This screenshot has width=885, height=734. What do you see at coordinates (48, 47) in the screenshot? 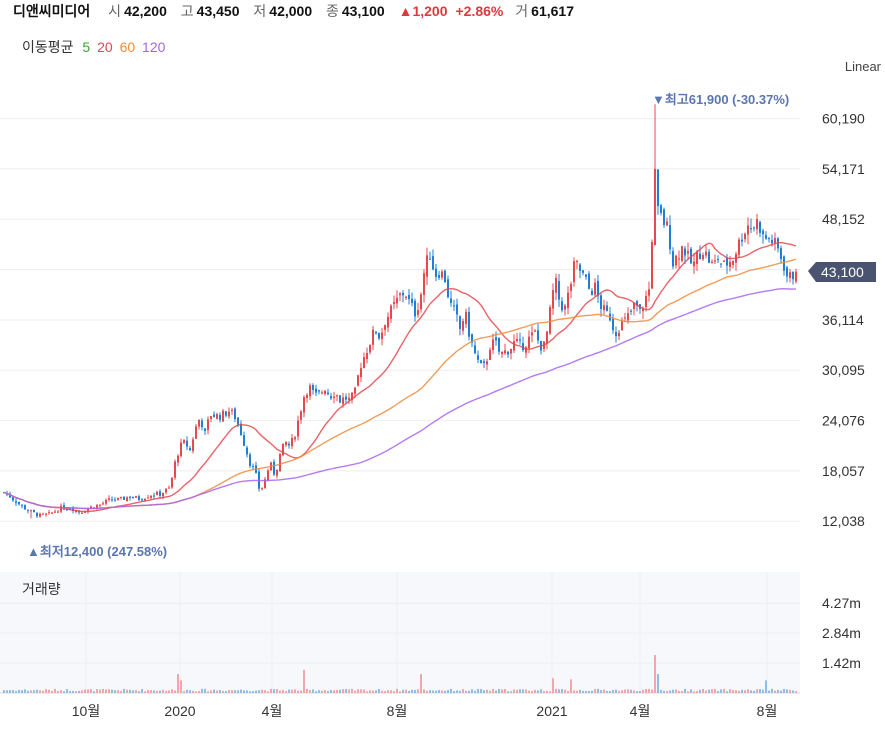
I see `ma-label: 이동평균` at bounding box center [48, 47].